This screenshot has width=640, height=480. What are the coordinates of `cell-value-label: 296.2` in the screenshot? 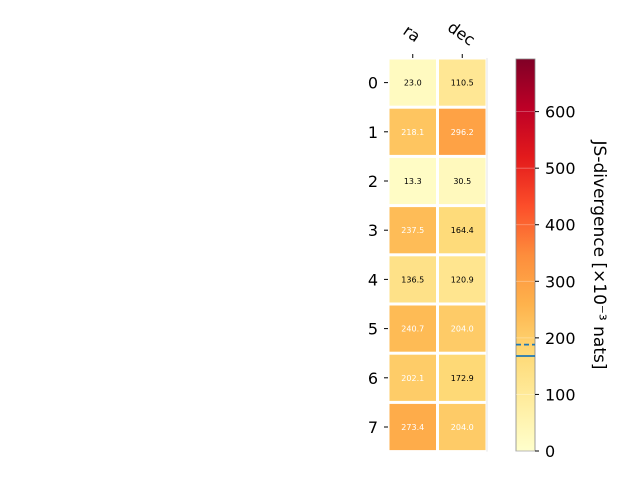 It's located at (462, 132).